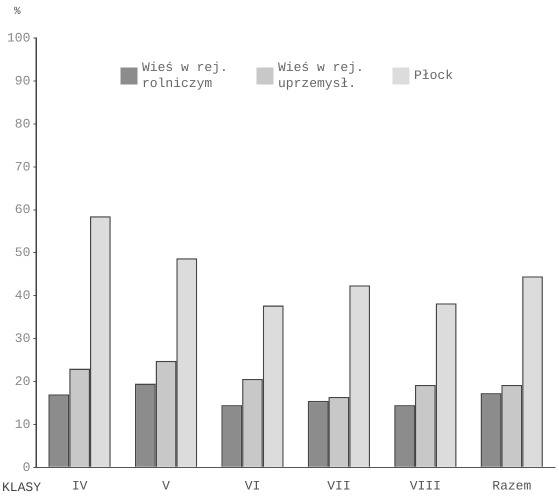 The width and height of the screenshot is (559, 501). What do you see at coordinates (166, 486) in the screenshot?
I see `x-tick-label: V` at bounding box center [166, 486].